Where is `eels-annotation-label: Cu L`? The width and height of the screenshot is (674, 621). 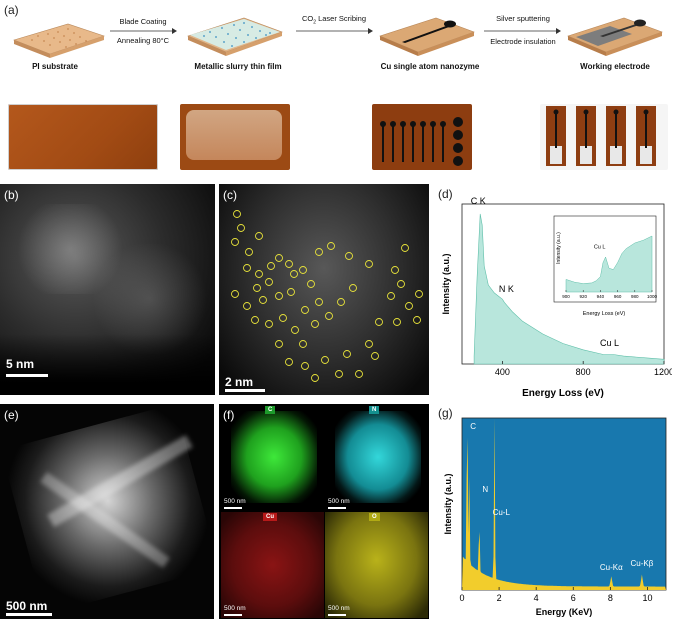
eels-annotation-label: Cu L is located at coordinates (609, 343).